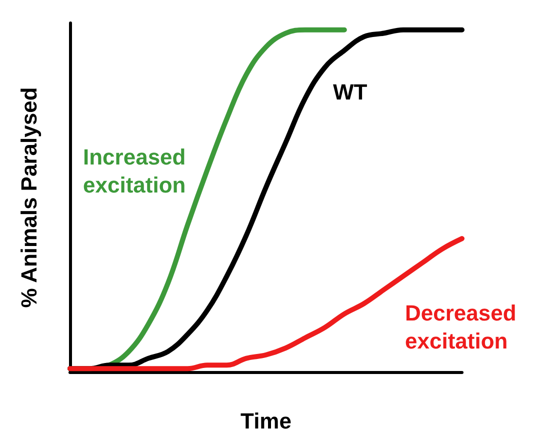 This screenshot has height=445, width=536. Describe the element at coordinates (350, 92) in the screenshot. I see `series-label: WT` at that location.